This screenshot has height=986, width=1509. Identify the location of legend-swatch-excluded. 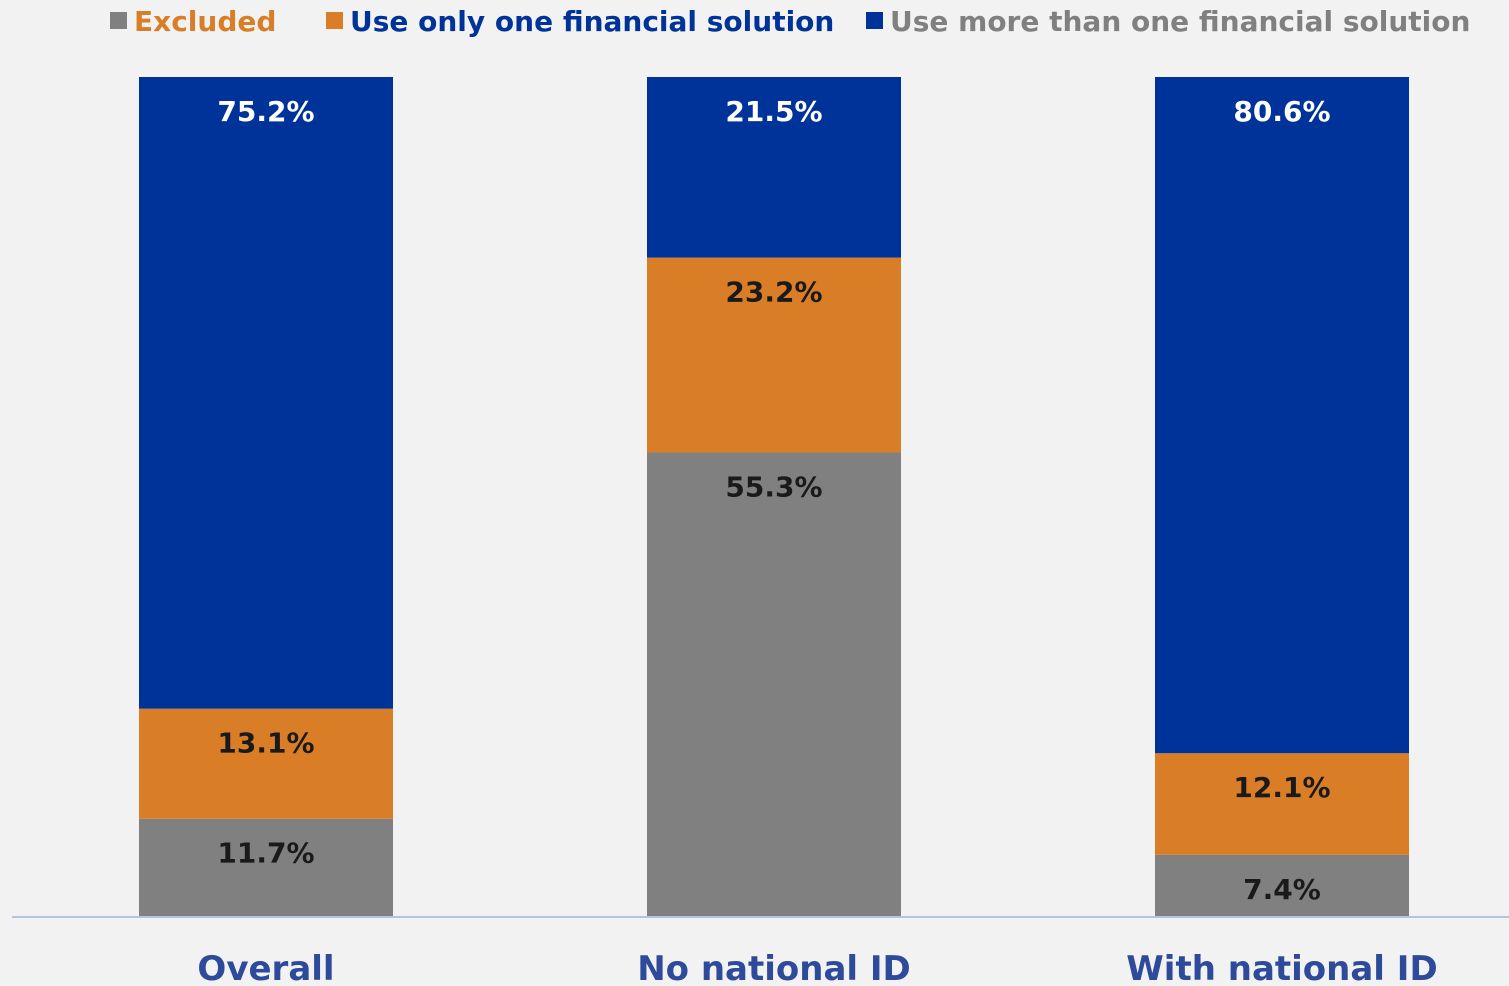
(118, 20).